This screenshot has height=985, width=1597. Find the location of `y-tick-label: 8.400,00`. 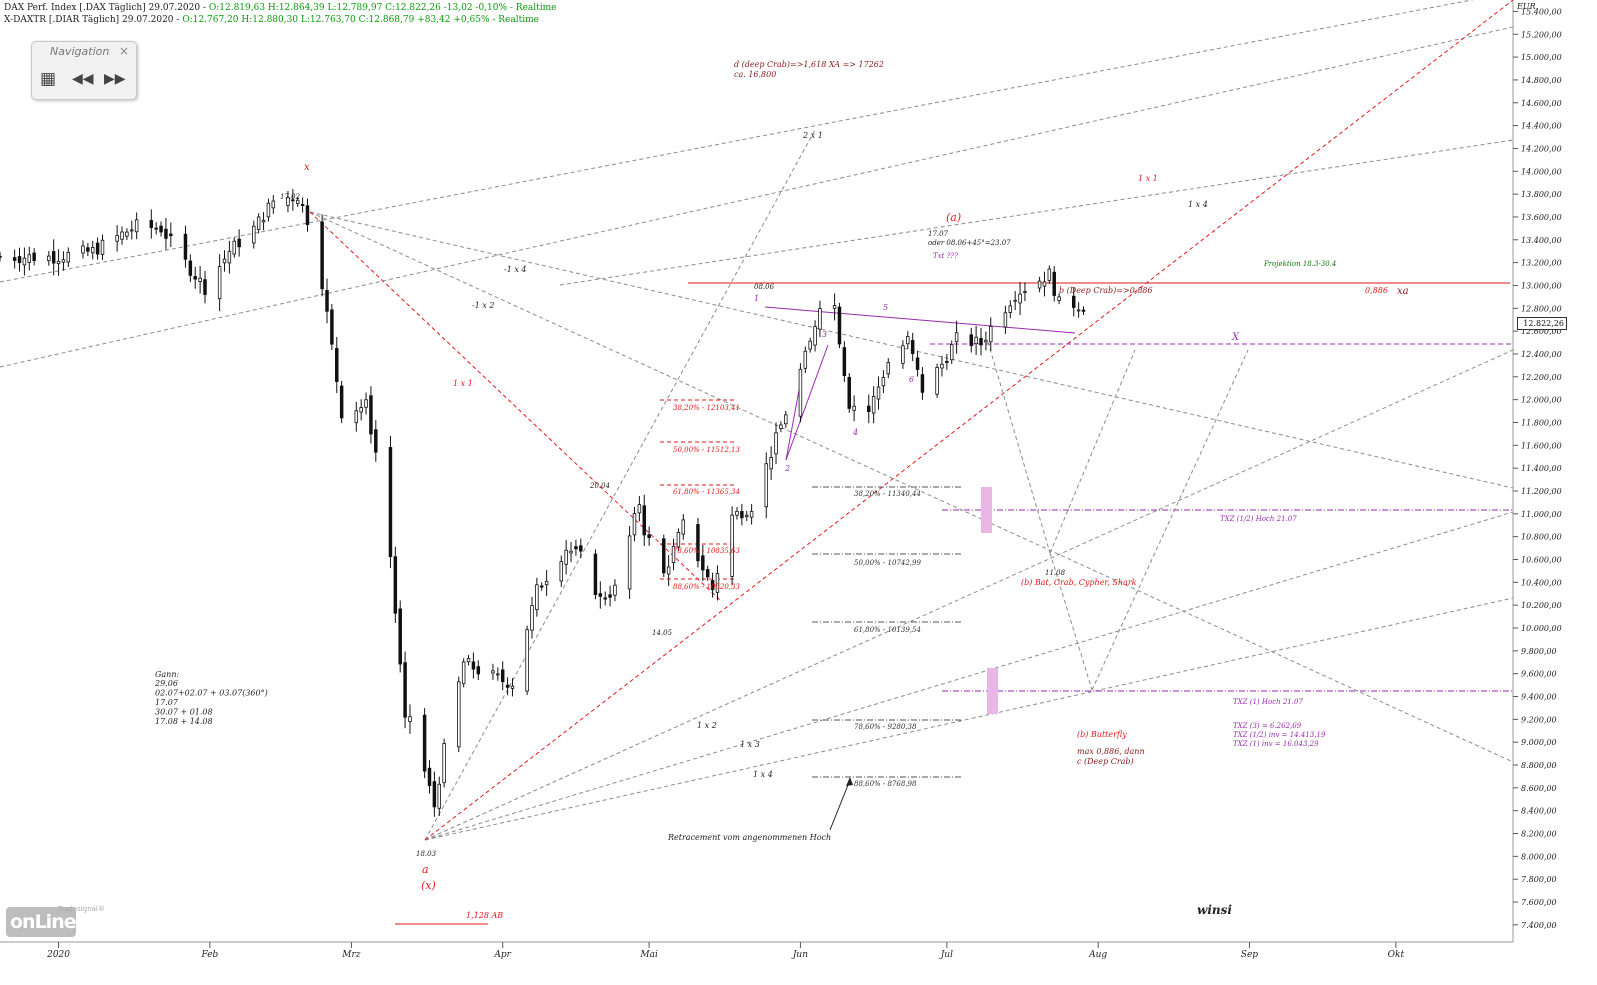

y-tick-label: 8.400,00 is located at coordinates (1539, 811).